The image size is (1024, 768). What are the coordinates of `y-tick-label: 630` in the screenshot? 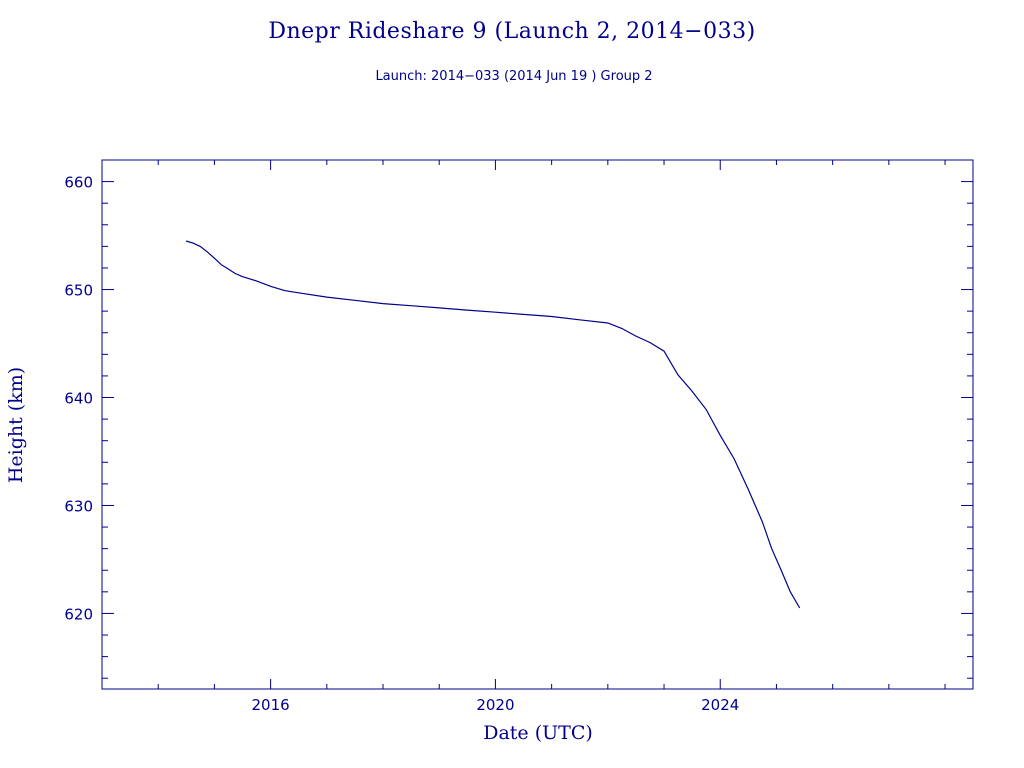 It's located at (78, 506).